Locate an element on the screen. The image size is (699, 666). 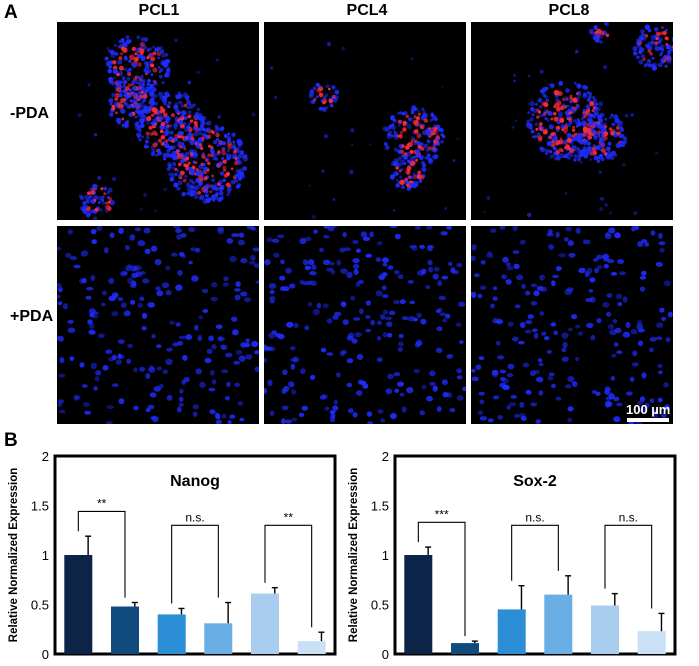
bar is located at coordinates (511, 631).